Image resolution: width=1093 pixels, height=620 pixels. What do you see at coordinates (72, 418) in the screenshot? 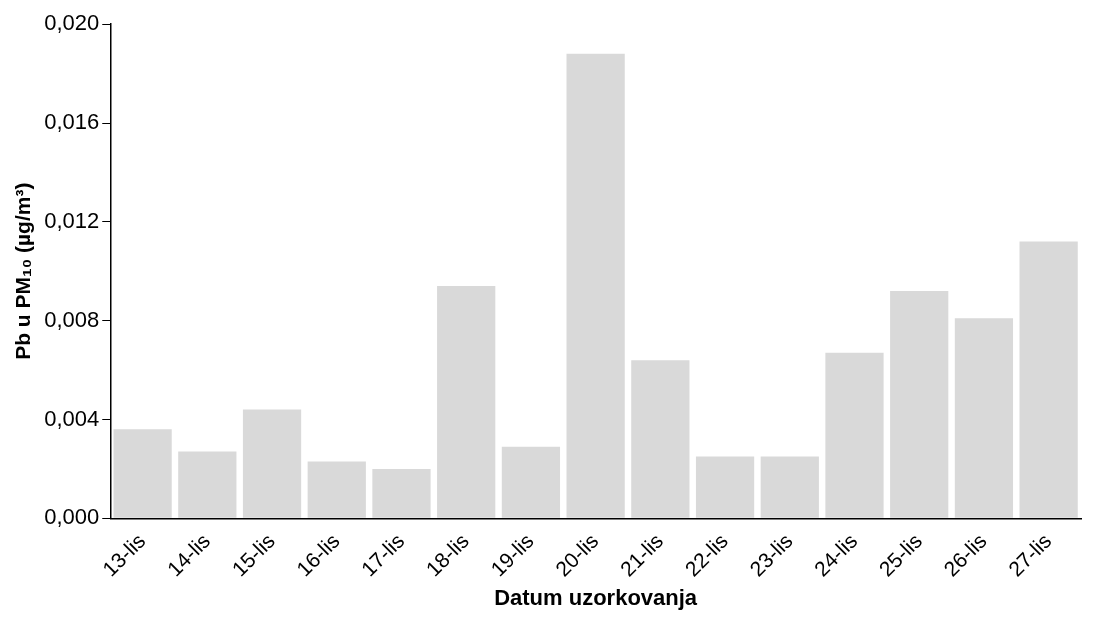
I see `y-tick-label: 0,004` at bounding box center [72, 418].